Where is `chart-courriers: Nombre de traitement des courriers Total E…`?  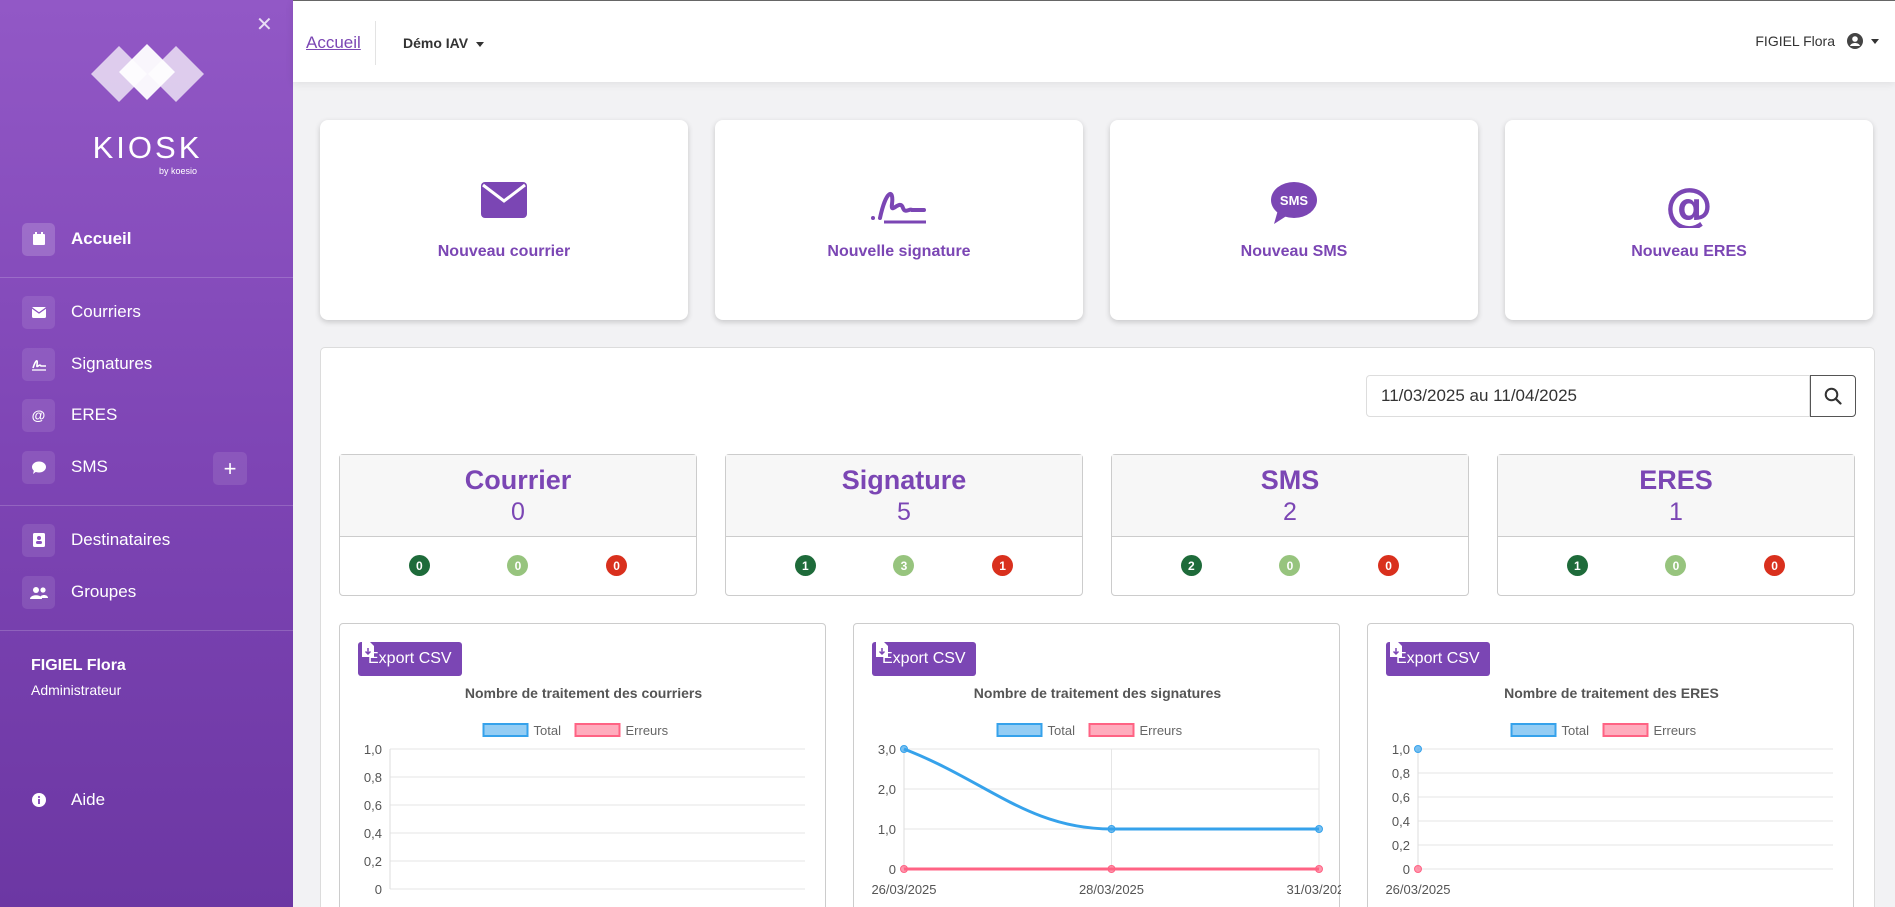
chart-courriers: Nombre de traitement des courriers Total E… is located at coordinates (584, 791).